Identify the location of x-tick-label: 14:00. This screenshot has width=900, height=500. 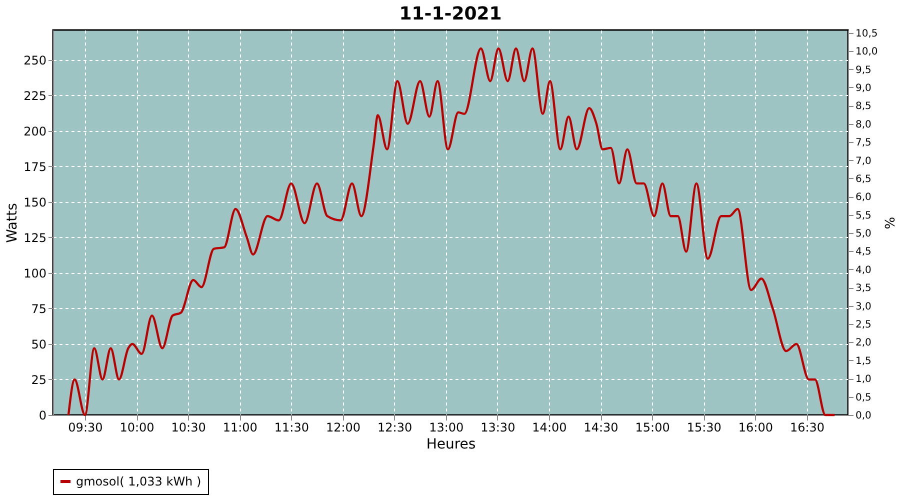
(549, 427).